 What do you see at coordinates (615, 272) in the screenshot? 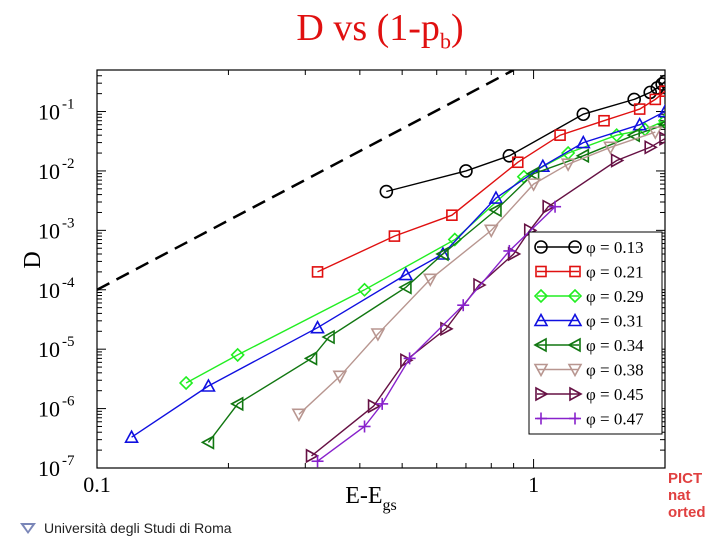
I see `legend-label: φ = 0.21` at bounding box center [615, 272].